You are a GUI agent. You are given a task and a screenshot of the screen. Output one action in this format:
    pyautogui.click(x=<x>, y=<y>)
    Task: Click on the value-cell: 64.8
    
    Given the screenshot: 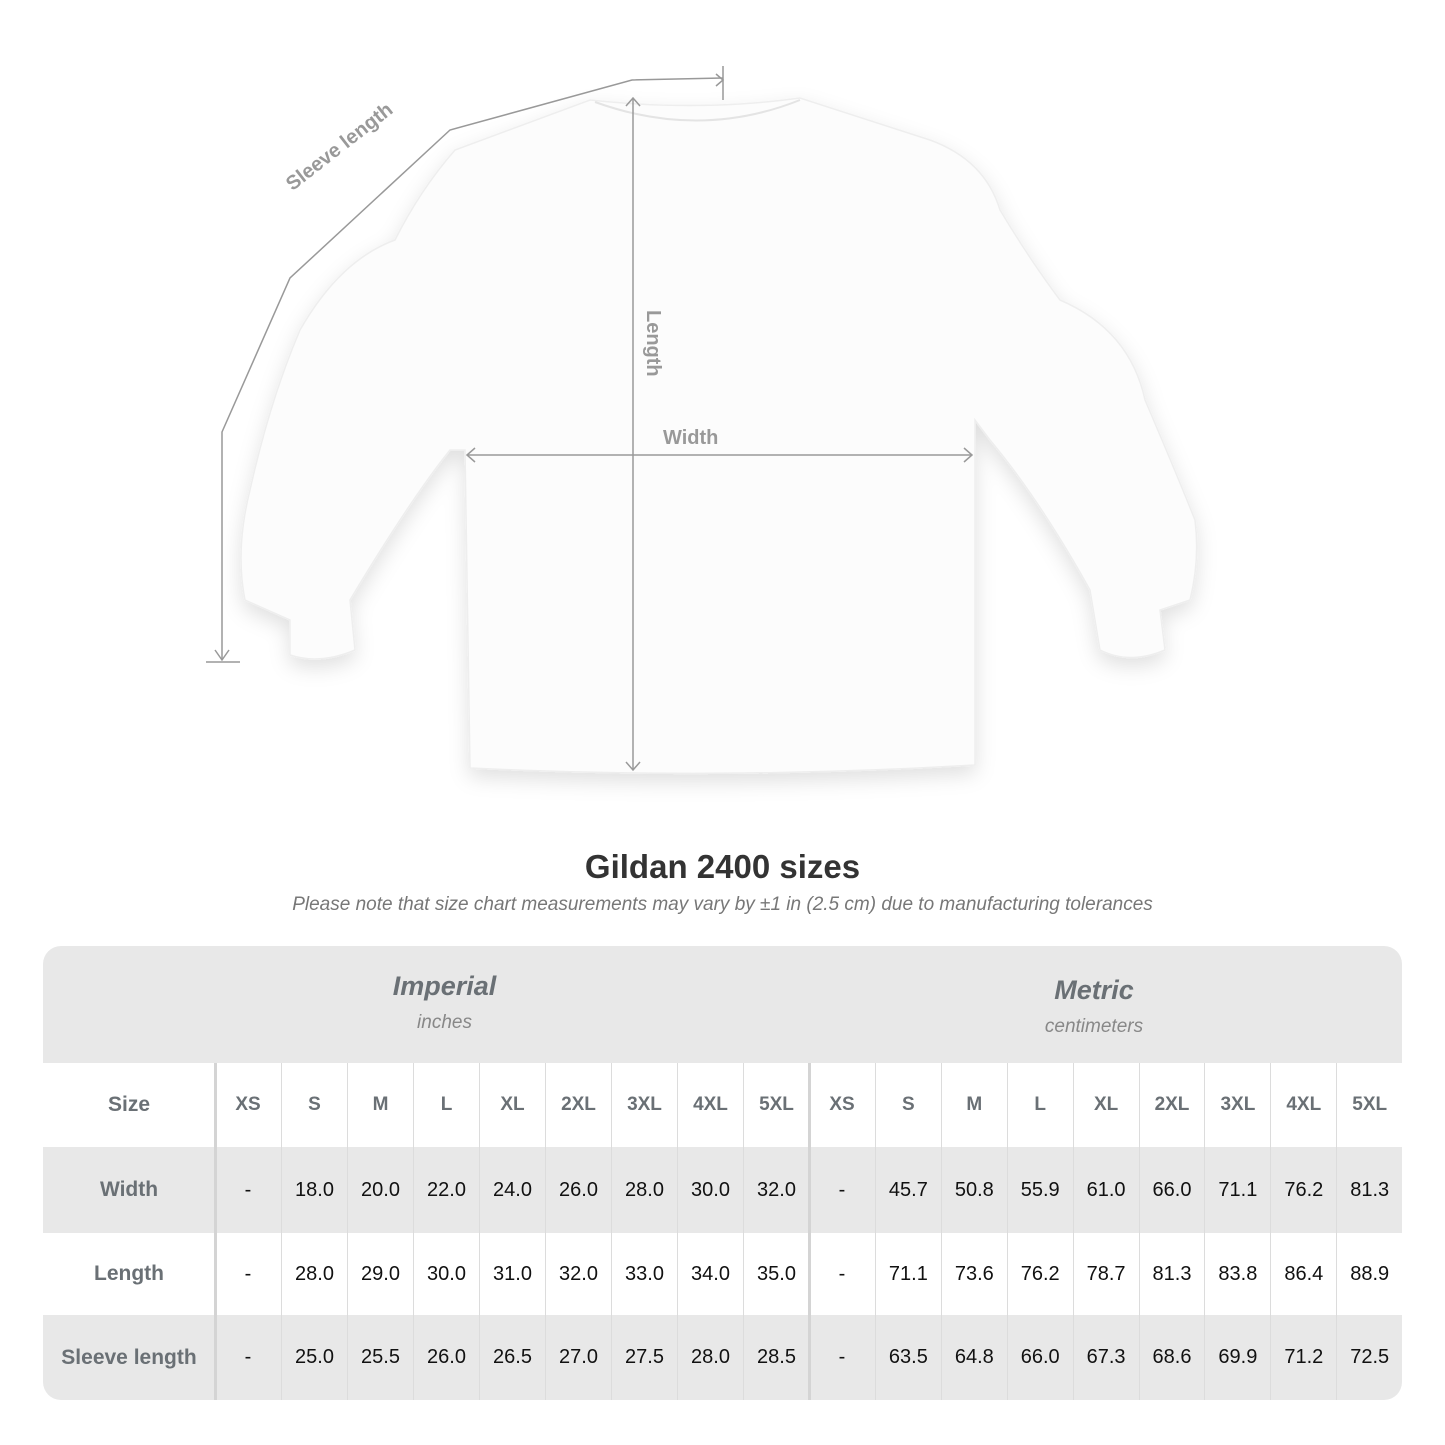 What is the action you would take?
    pyautogui.click(x=973, y=1357)
    